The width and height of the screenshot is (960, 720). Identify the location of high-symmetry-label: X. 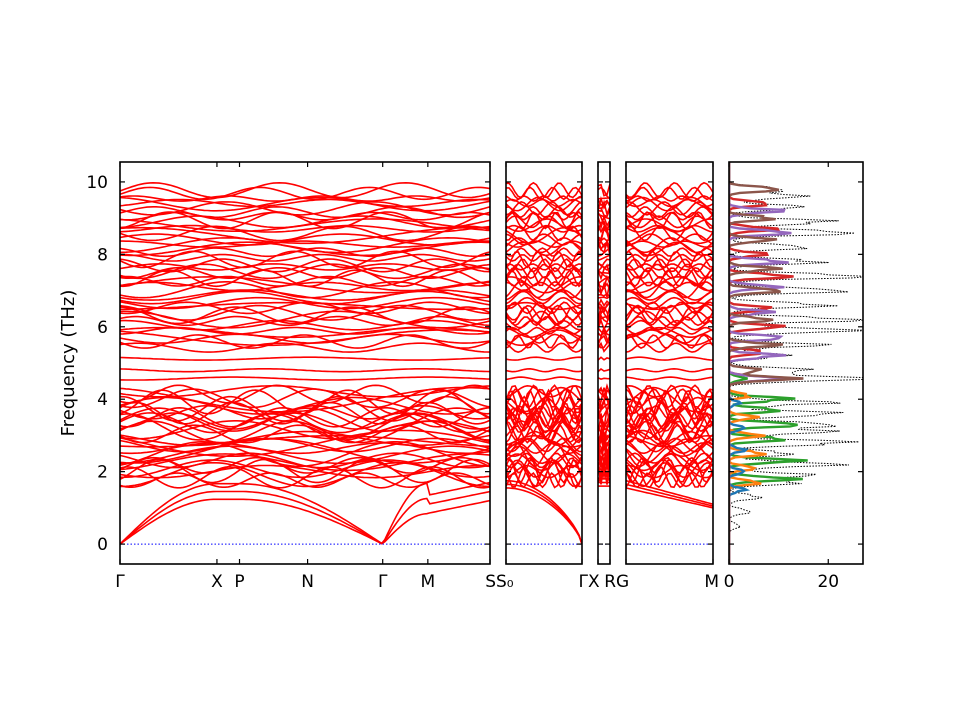
(217, 582).